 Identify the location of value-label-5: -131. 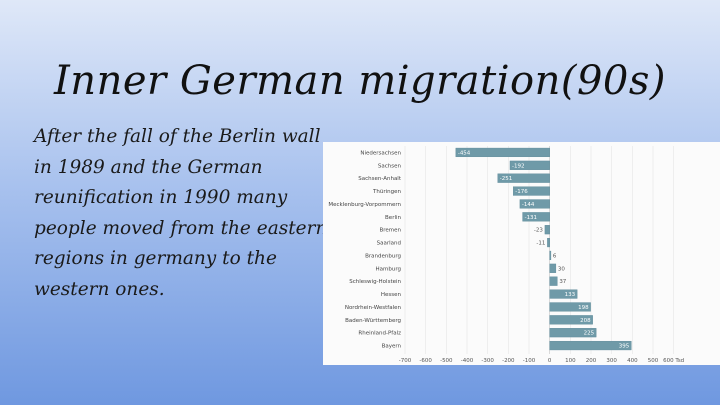
(531, 218).